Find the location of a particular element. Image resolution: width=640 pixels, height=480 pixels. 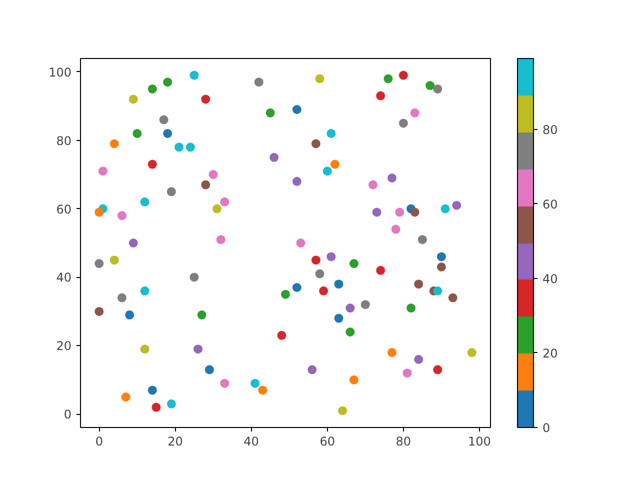

y-tick-label: 0 is located at coordinates (68, 415).